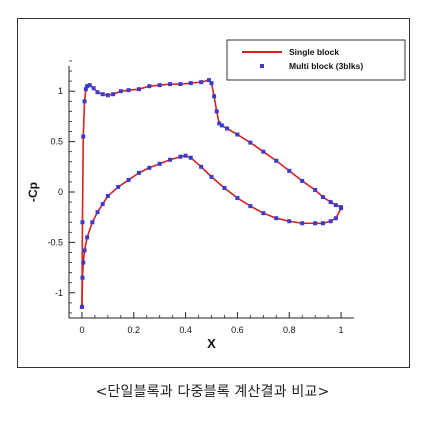 This screenshot has height=428, width=425. What do you see at coordinates (33, 192) in the screenshot?
I see `y-axis-label: -Cp` at bounding box center [33, 192].